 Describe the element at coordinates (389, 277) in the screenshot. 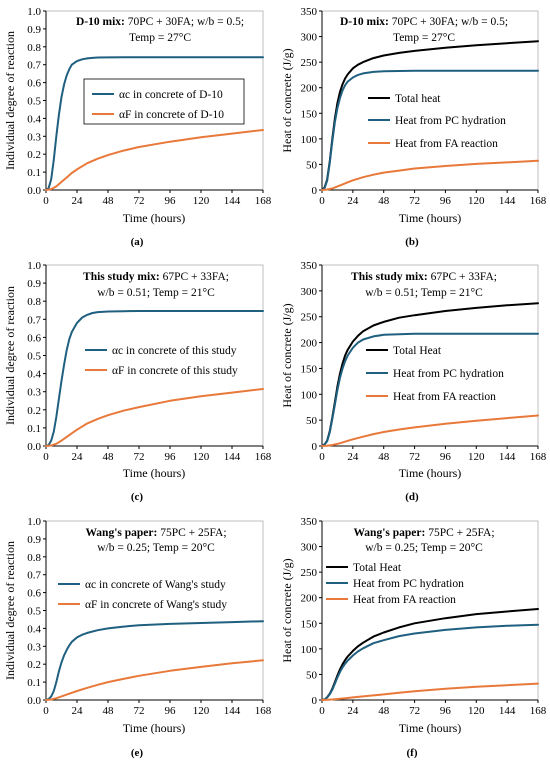

I see `annotation-mix-name: This study mix:` at that location.